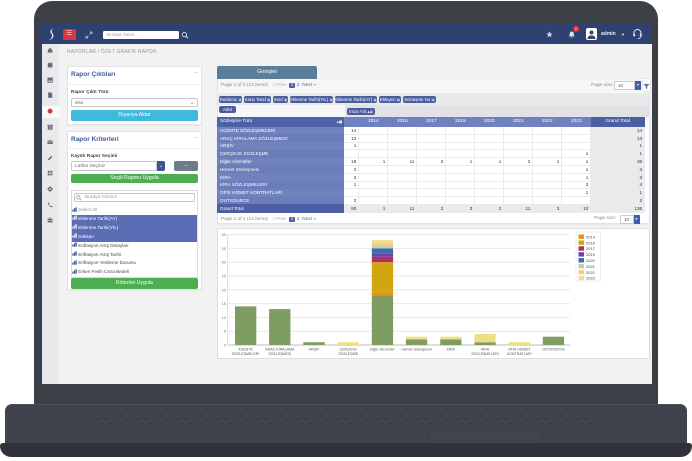 Image resolution: width=692 pixels, height=461 pixels. Describe the element at coordinates (224, 303) in the screenshot. I see `svg-text: 15` at that location.